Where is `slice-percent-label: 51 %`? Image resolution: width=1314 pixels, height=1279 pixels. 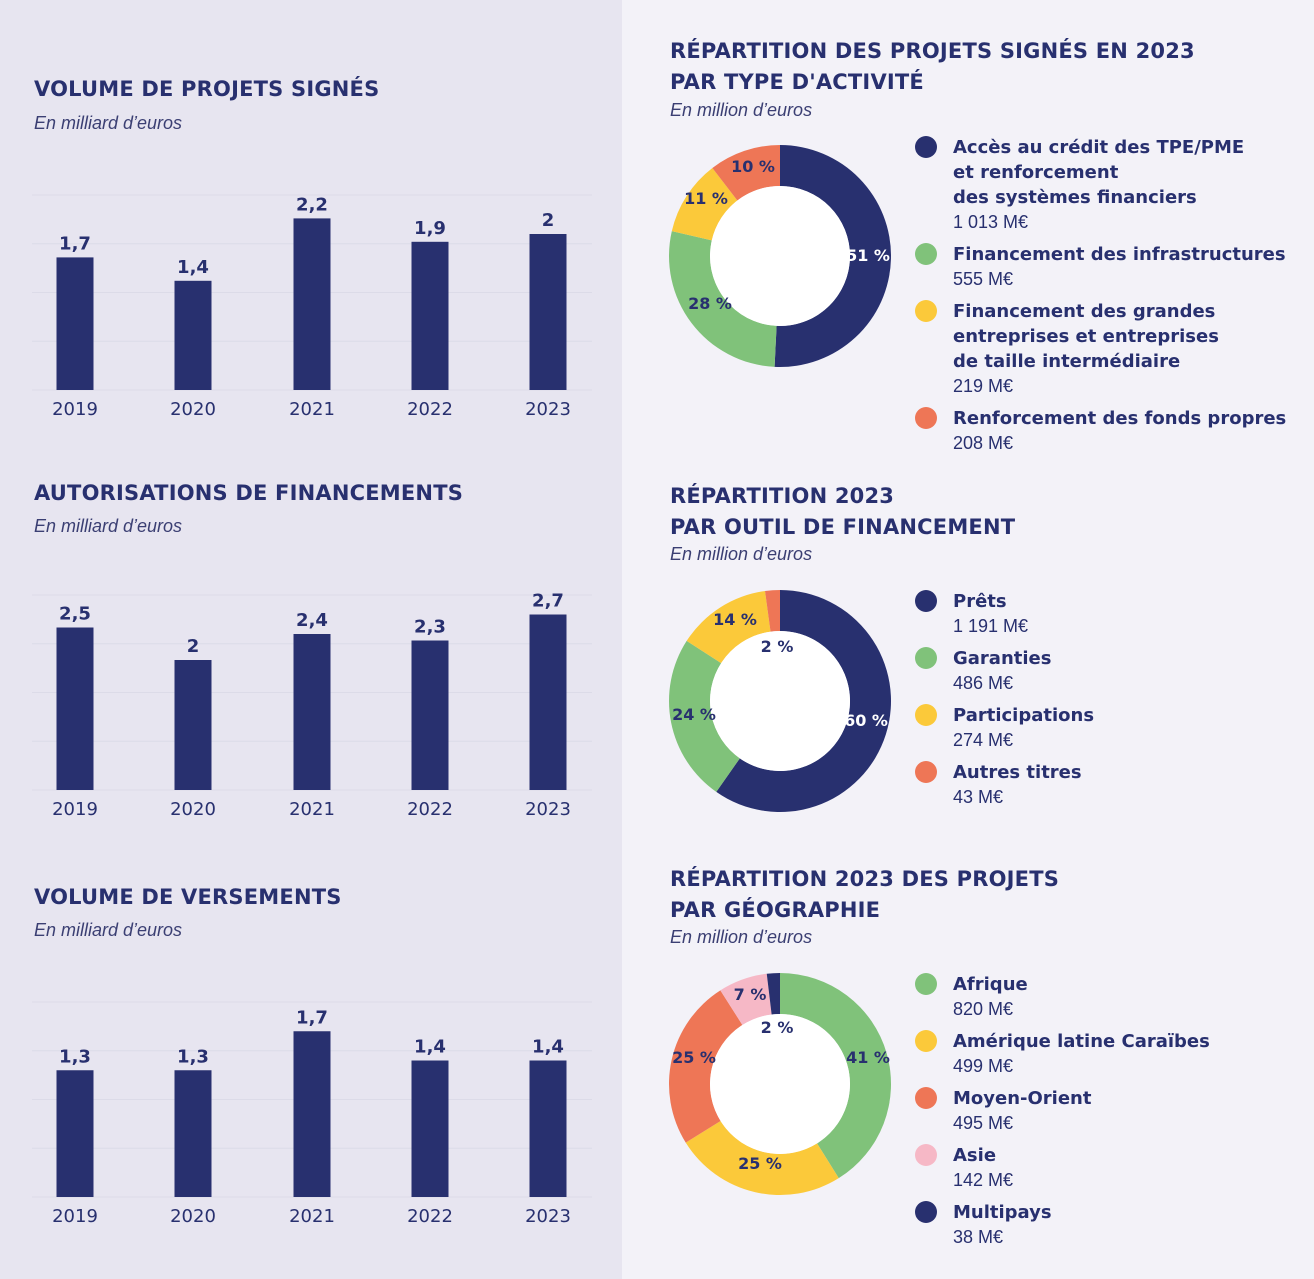
slice-percent-label: 51 % is located at coordinates (868, 255).